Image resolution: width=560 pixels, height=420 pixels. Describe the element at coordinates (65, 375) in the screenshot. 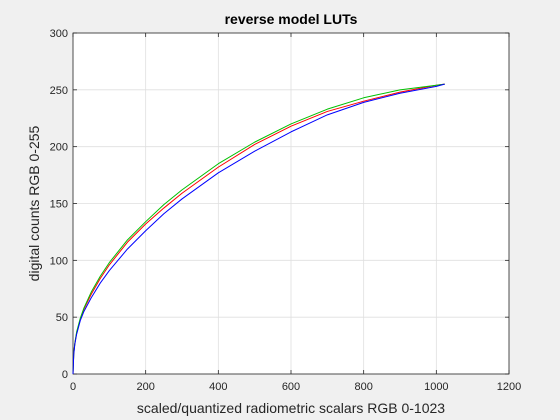

I see `y-tick-label: 0` at that location.